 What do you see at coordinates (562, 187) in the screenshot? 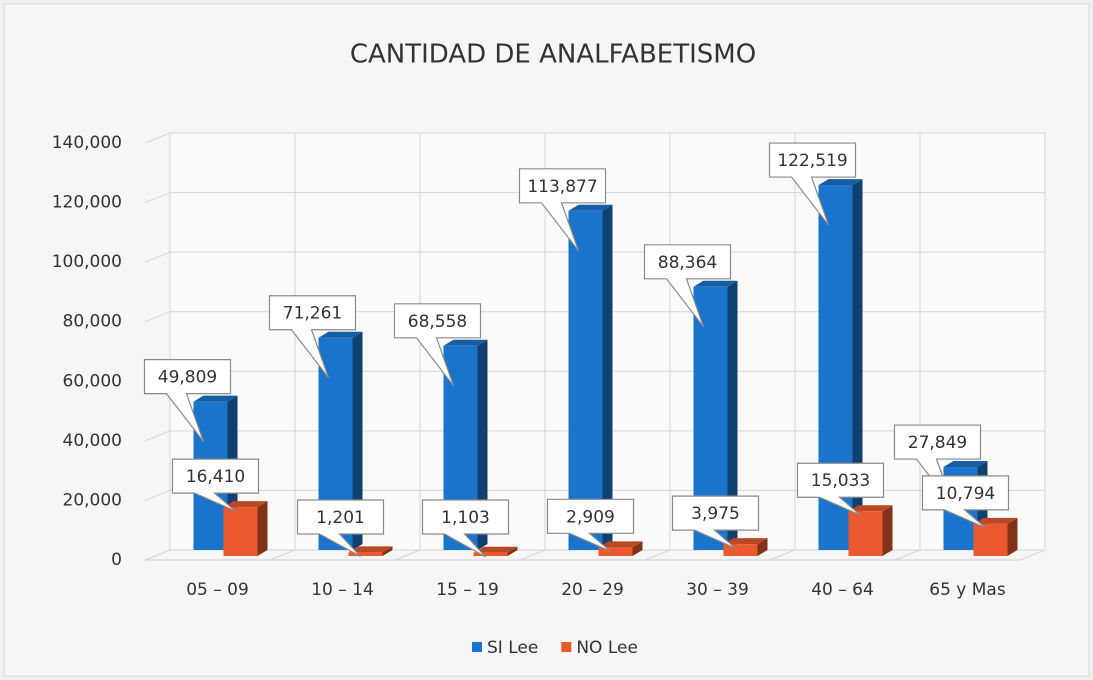
I see `data-label: 113,877` at bounding box center [562, 187].